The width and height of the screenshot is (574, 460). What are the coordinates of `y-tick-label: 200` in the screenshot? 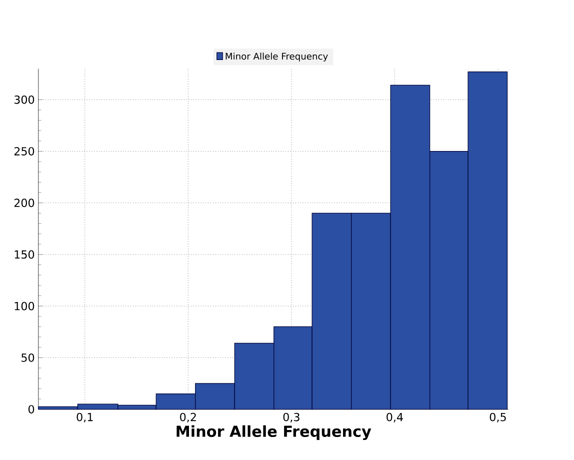 It's located at (24, 203).